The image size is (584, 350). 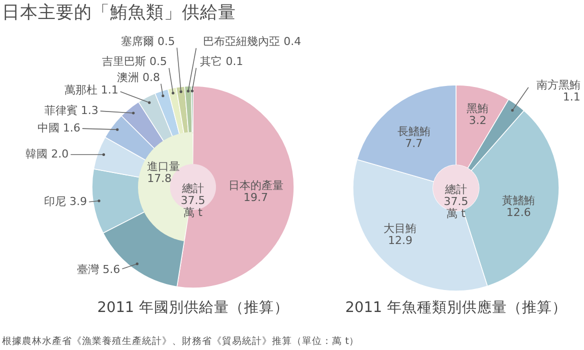 What do you see at coordinates (66, 201) in the screenshot?
I see `slice-label: 印尼 3.9` at bounding box center [66, 201].